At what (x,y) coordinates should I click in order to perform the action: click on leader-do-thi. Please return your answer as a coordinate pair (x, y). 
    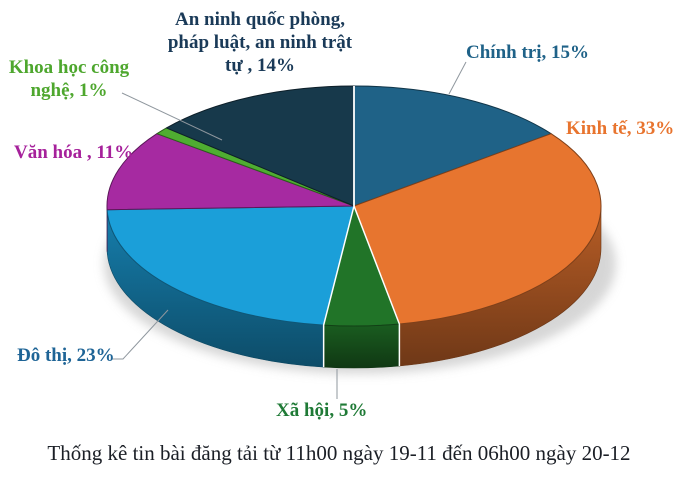
    Looking at the image, I should click on (140, 334).